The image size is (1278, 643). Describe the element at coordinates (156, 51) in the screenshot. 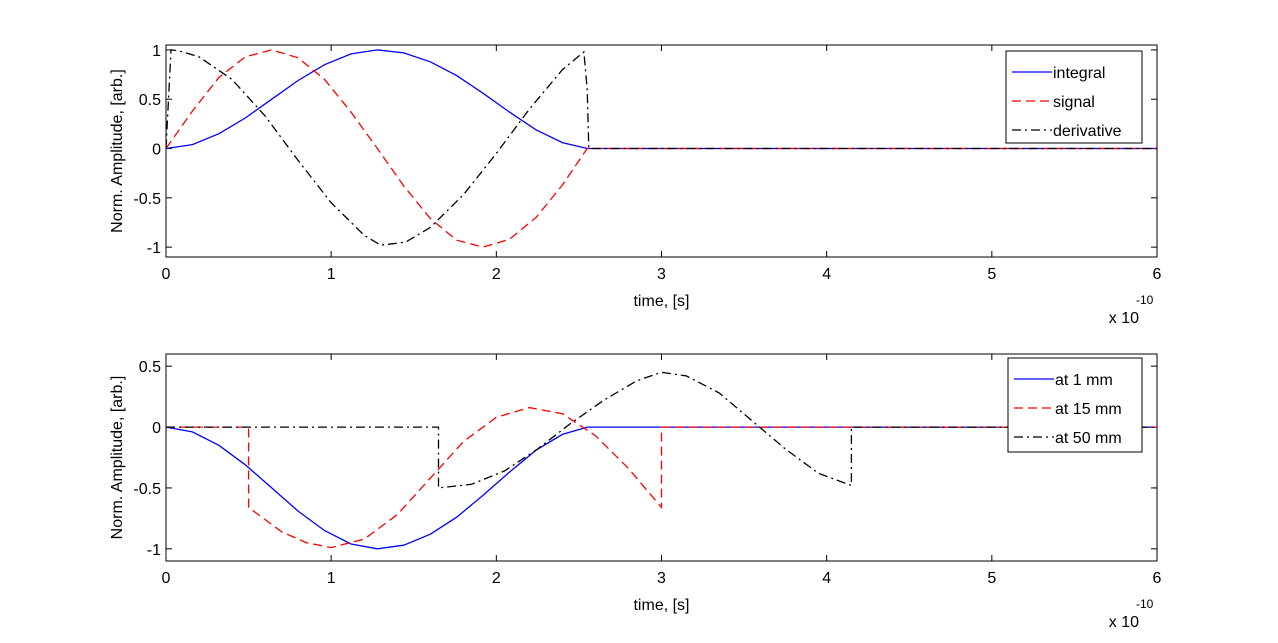

I see `y-tick-label: 1` at that location.